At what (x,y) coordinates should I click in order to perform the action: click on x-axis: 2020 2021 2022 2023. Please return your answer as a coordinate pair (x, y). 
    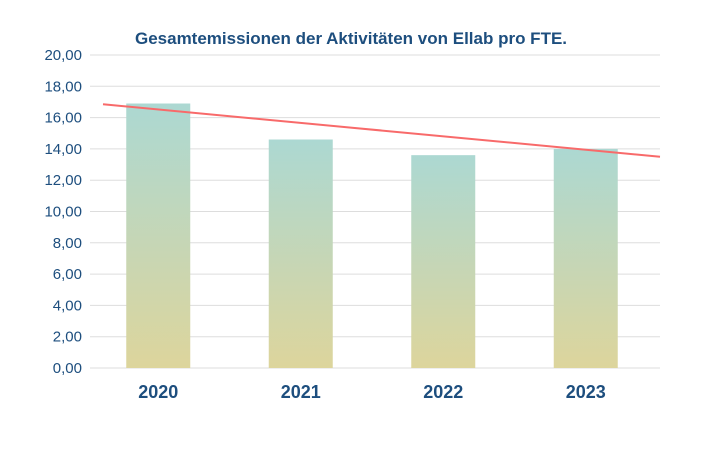
    Looking at the image, I should click on (372, 392).